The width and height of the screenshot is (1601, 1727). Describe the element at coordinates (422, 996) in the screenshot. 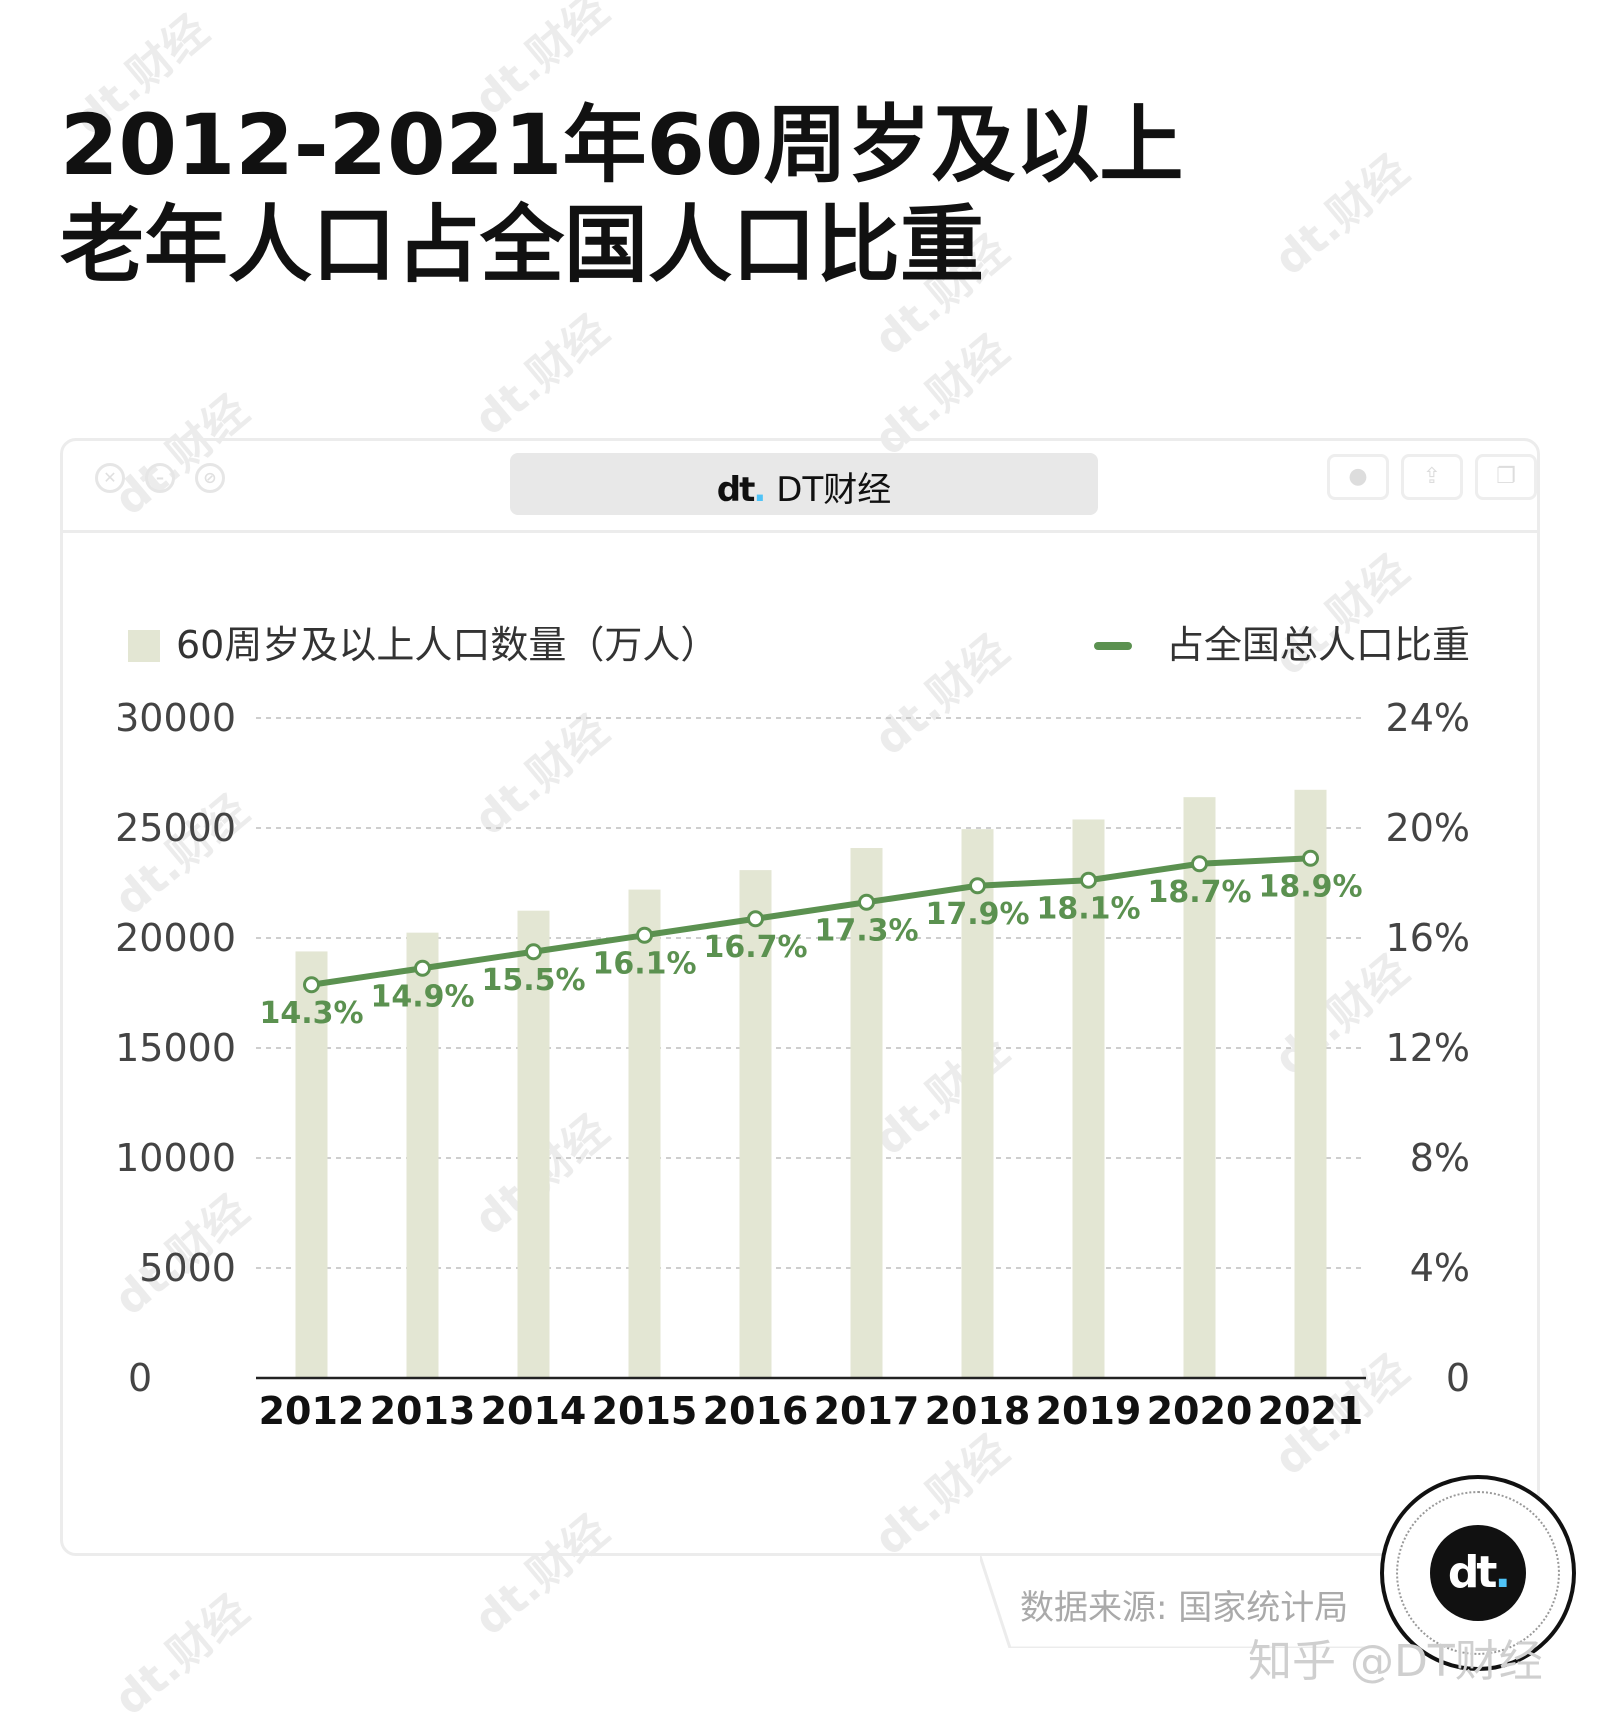

I see `data-label: 14.9%` at that location.